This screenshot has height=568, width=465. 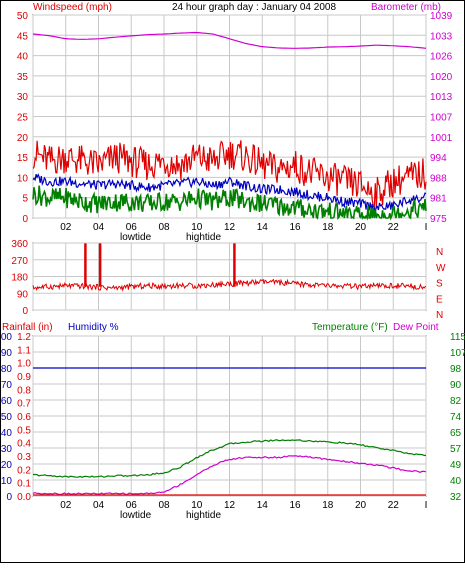 I want to click on baro-tick-label: 994, so click(x=438, y=158).